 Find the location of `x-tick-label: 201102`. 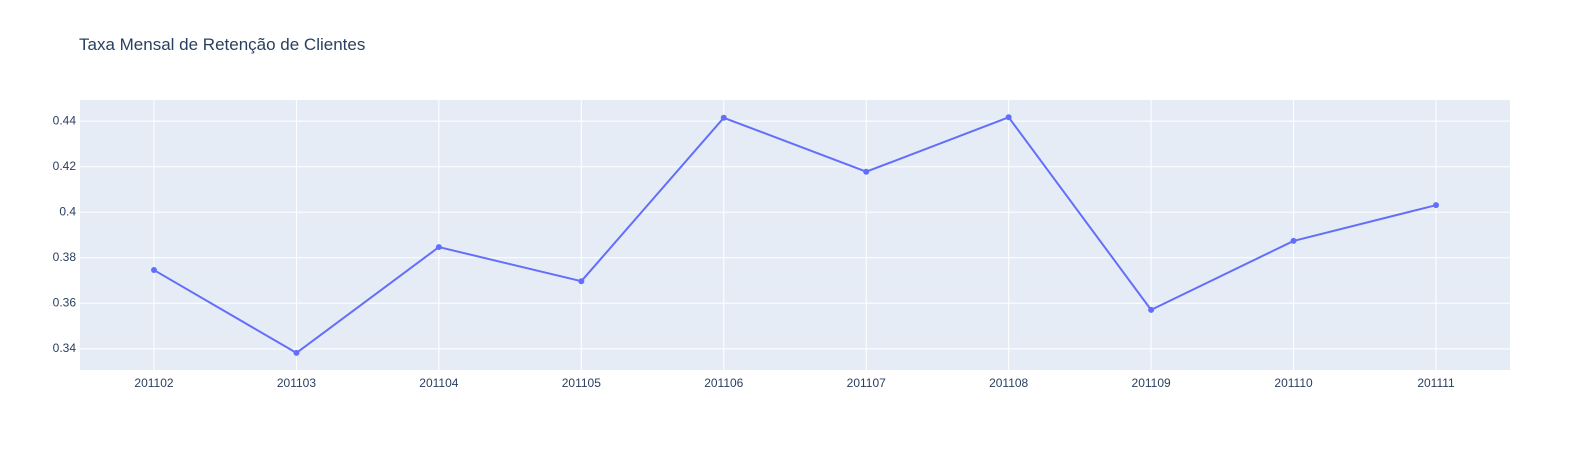

x-tick-label: 201102 is located at coordinates (153, 383).